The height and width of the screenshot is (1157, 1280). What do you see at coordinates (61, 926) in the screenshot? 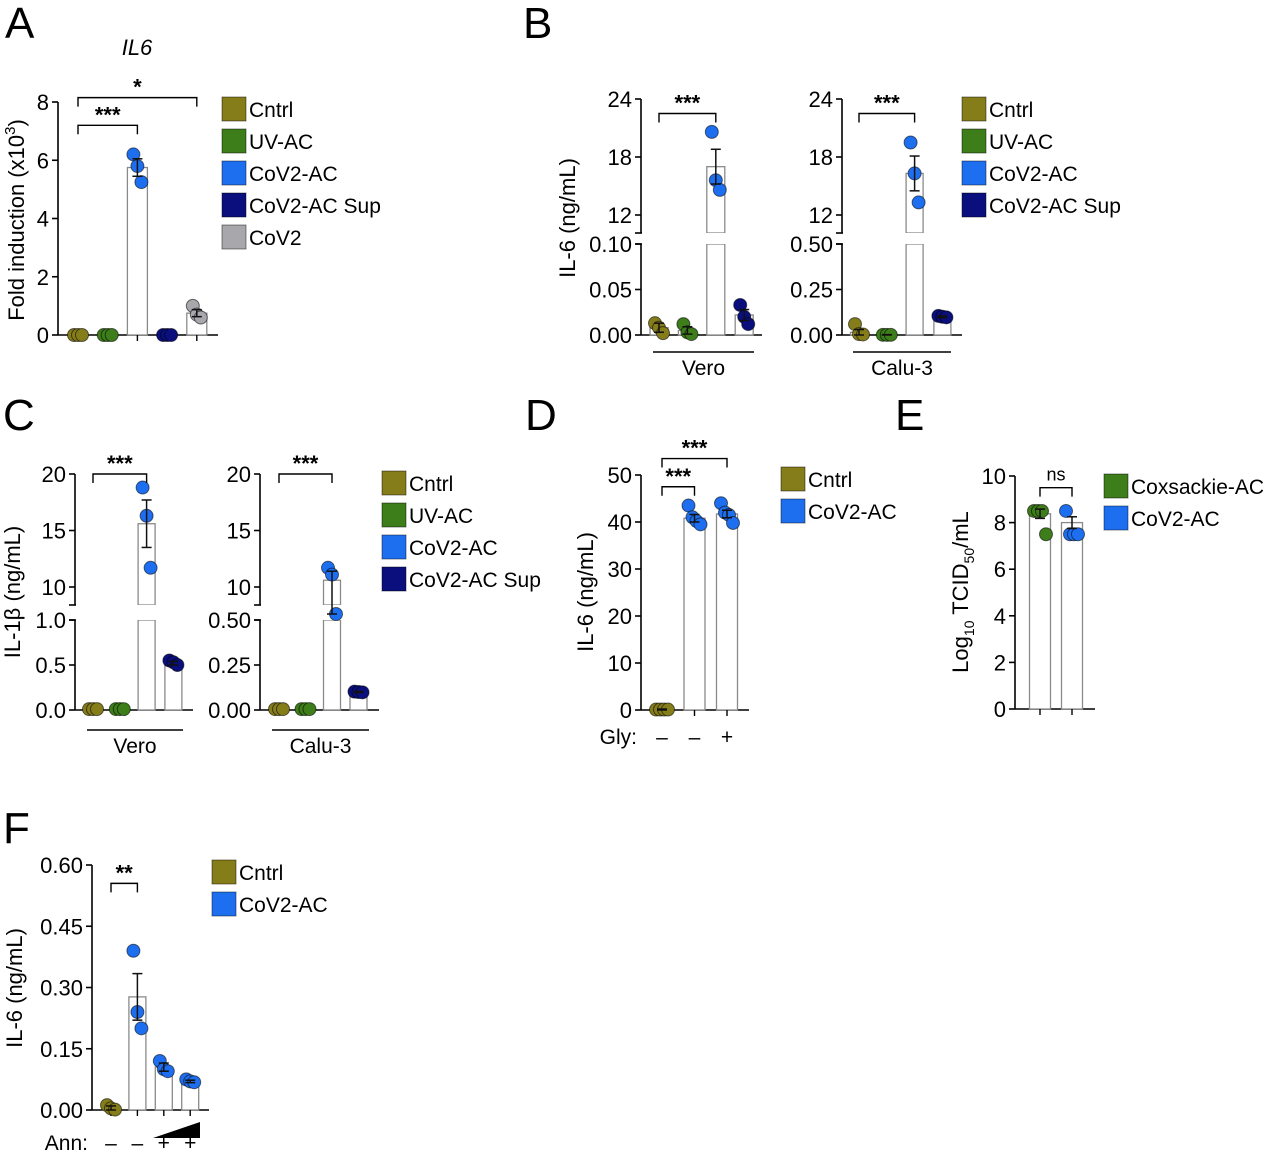
I see `y-tick-label: 0.45` at bounding box center [61, 926].